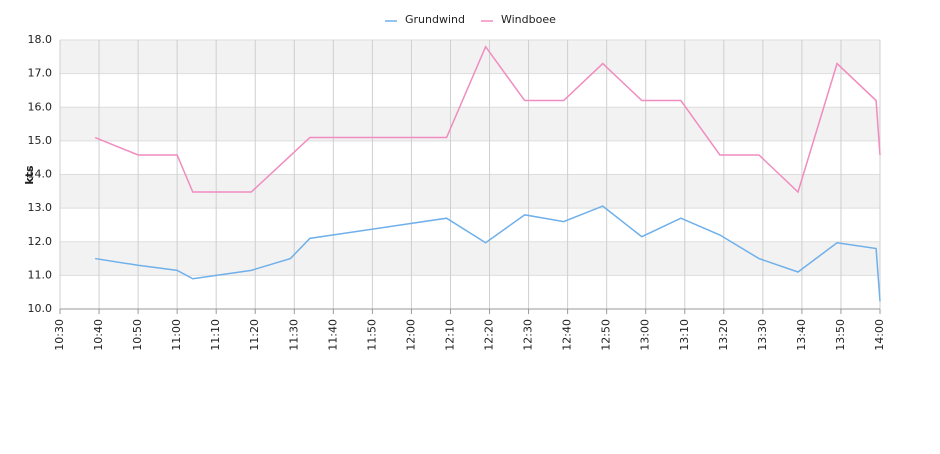 This screenshot has width=940, height=454. Describe the element at coordinates (215, 335) in the screenshot. I see `x-tick-label: 11:10` at that location.